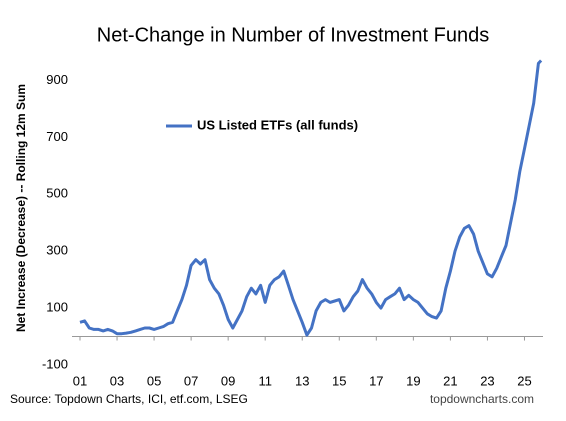 This screenshot has height=421, width=566. What do you see at coordinates (117, 380) in the screenshot?
I see `x-tick-label: 03` at bounding box center [117, 380].